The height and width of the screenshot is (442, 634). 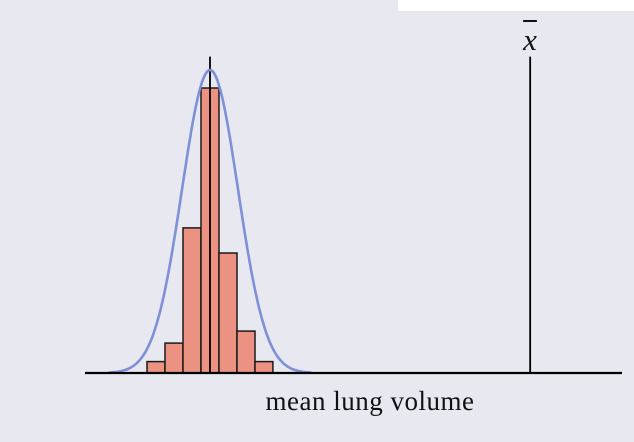 I want to click on xbar-label-text: x, so click(x=530, y=39).